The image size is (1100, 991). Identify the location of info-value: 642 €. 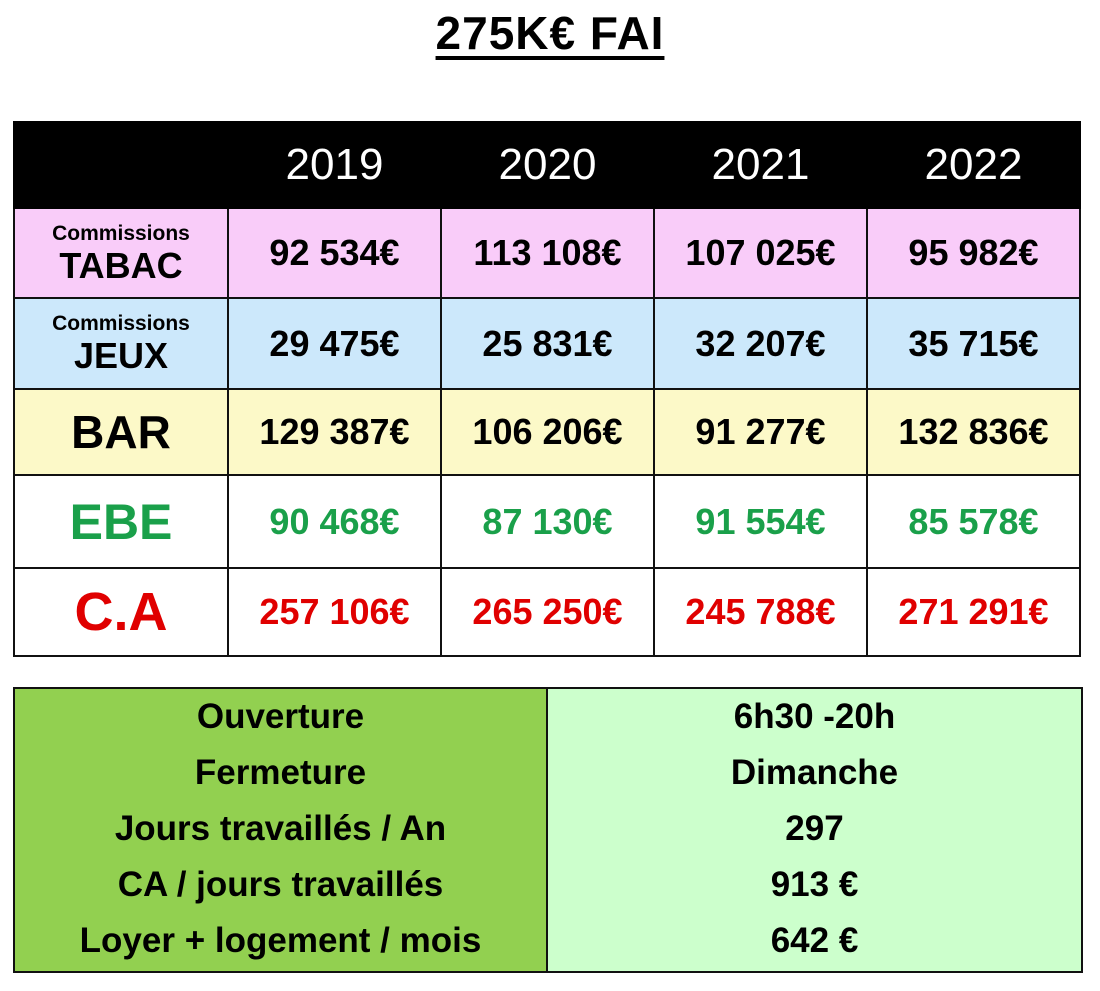
(814, 940).